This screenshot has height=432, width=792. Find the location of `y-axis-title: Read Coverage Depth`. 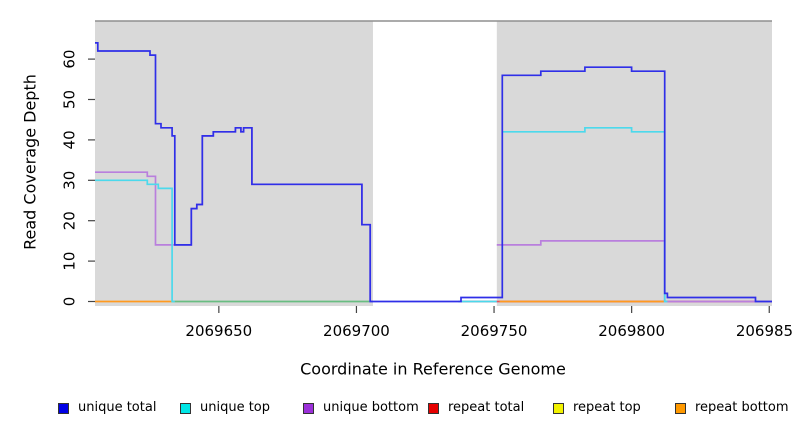

y-axis-title: Read Coverage Depth is located at coordinates (30, 162).